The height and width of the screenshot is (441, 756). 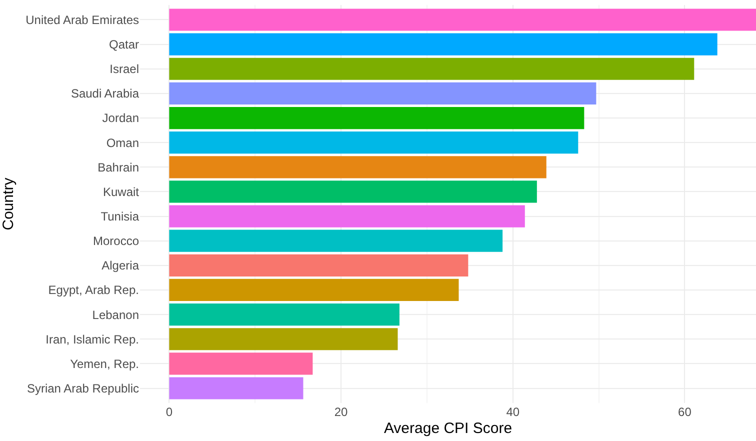 I want to click on y-tick-label: Algeria, so click(x=121, y=265).